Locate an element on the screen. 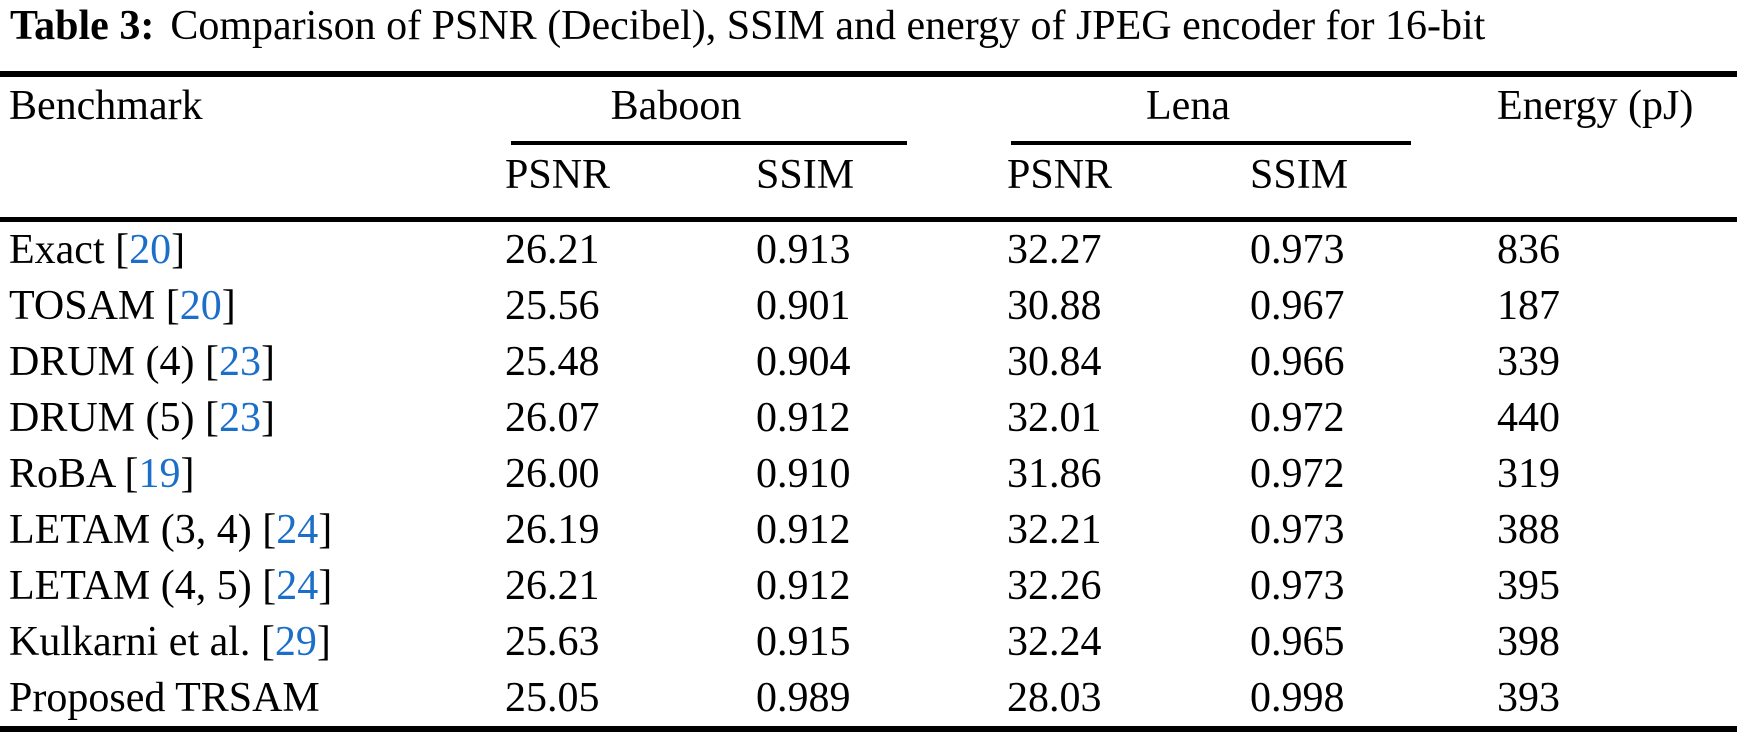 The width and height of the screenshot is (1737, 737). column-header-baboon-ssim: SSIM is located at coordinates (881, 183).